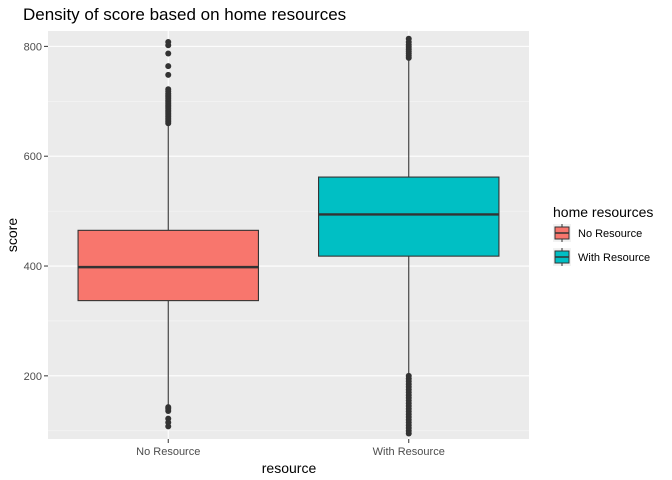 The image size is (672, 480). Describe the element at coordinates (614, 258) in the screenshot. I see `legend-label: With Resource` at that location.